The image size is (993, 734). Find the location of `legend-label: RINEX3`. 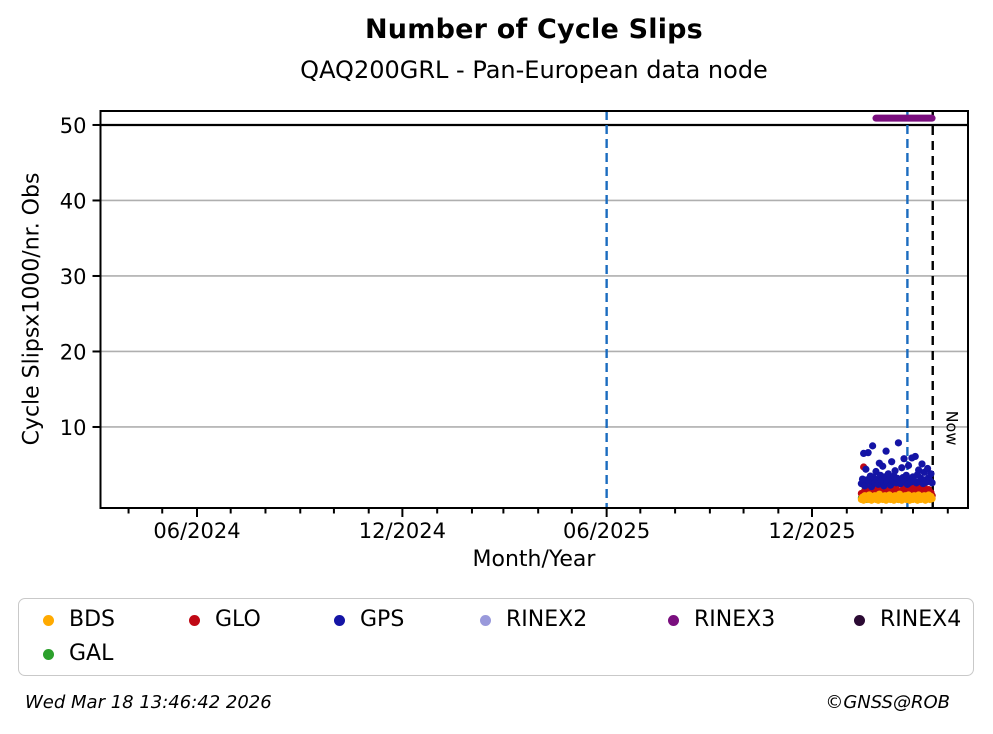

legend-label: RINEX3 is located at coordinates (735, 619).